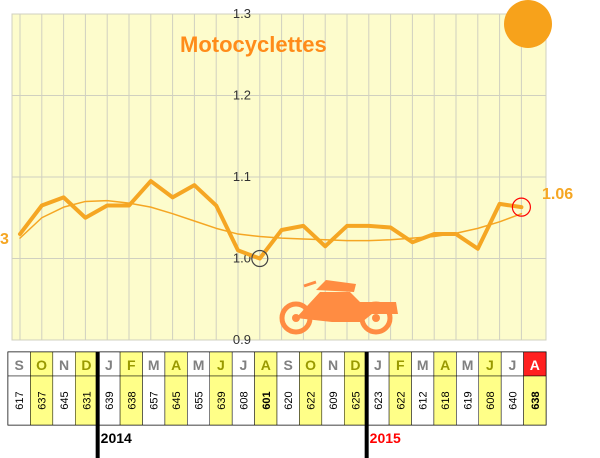 The width and height of the screenshot is (600, 458). What do you see at coordinates (242, 339) in the screenshot?
I see `y-tick-label: 0.9` at bounding box center [242, 339].